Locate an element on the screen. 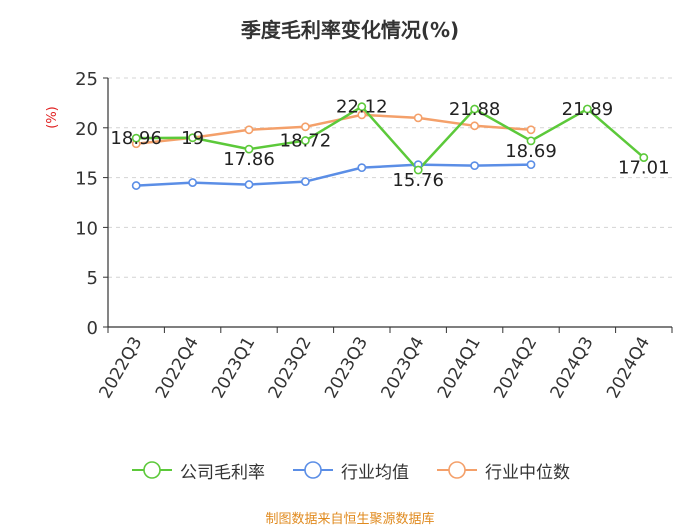 This screenshot has width=700, height=525. legend-label: 公司毛利率 is located at coordinates (222, 472).